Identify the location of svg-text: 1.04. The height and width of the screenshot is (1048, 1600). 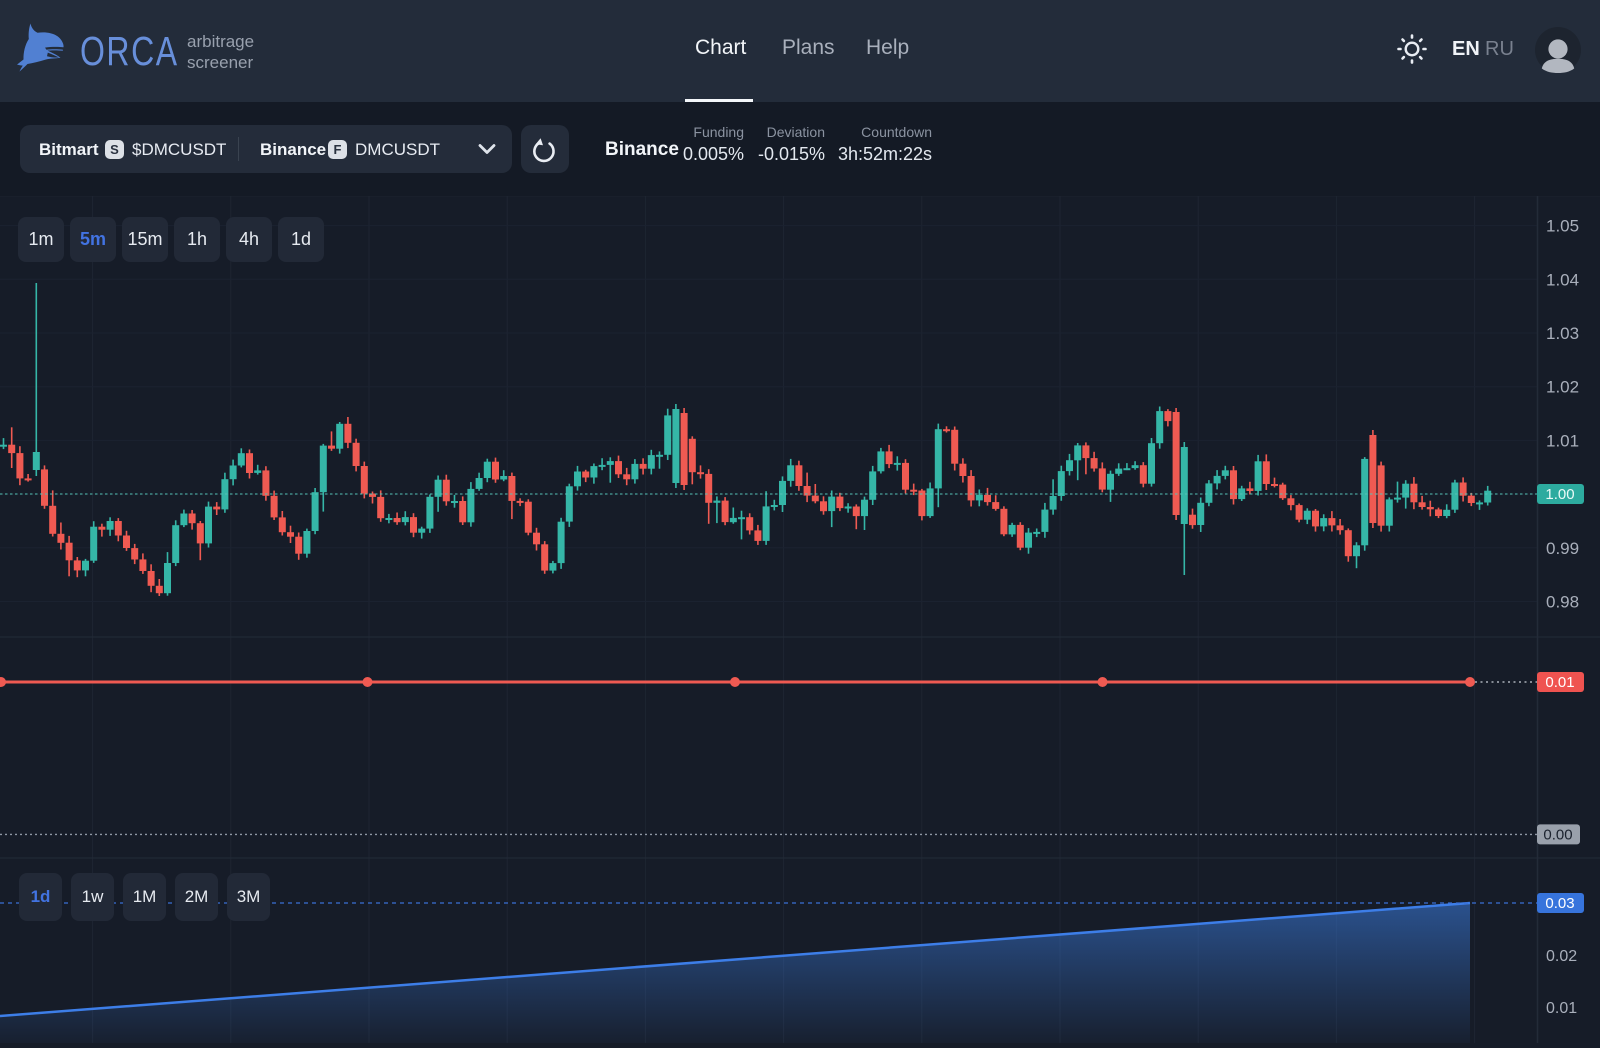
(1562, 279).